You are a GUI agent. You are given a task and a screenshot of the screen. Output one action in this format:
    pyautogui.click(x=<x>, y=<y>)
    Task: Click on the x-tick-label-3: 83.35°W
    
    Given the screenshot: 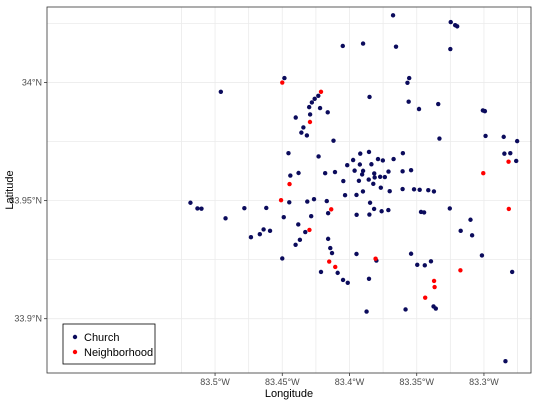 What is the action you would take?
    pyautogui.click(x=416, y=382)
    